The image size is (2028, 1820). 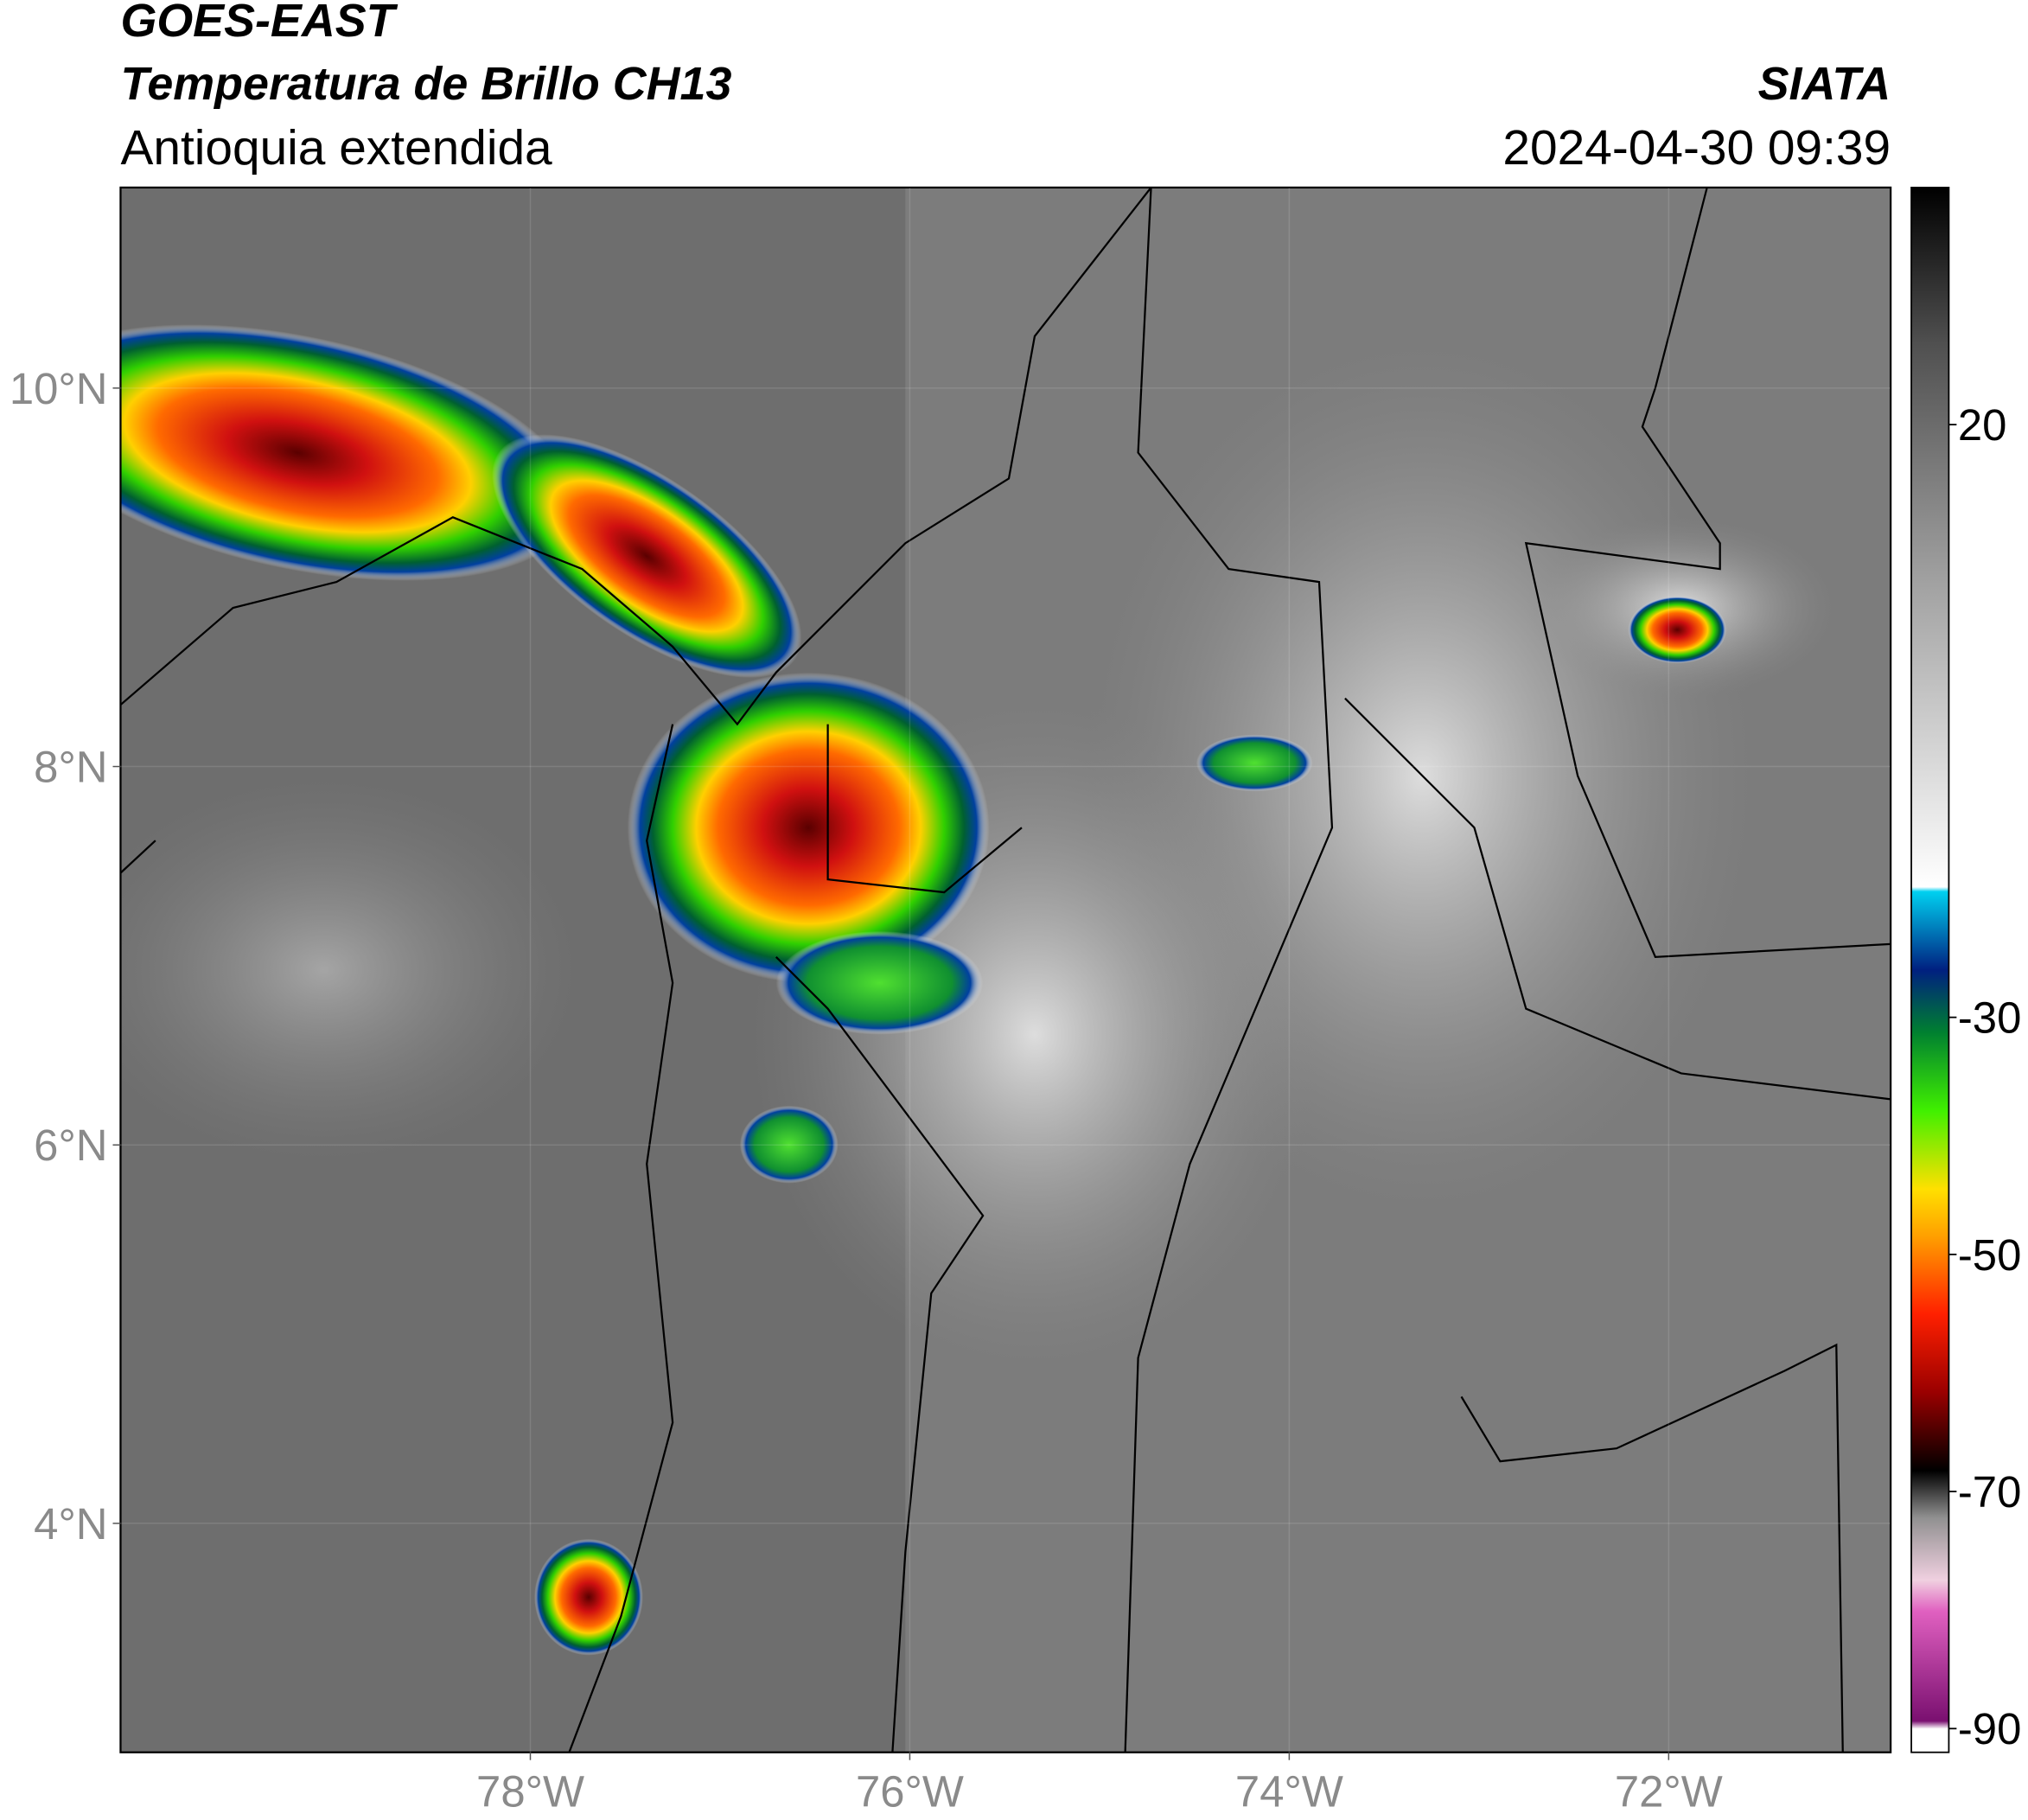 I want to click on cloud-field, so click(x=351, y=971).